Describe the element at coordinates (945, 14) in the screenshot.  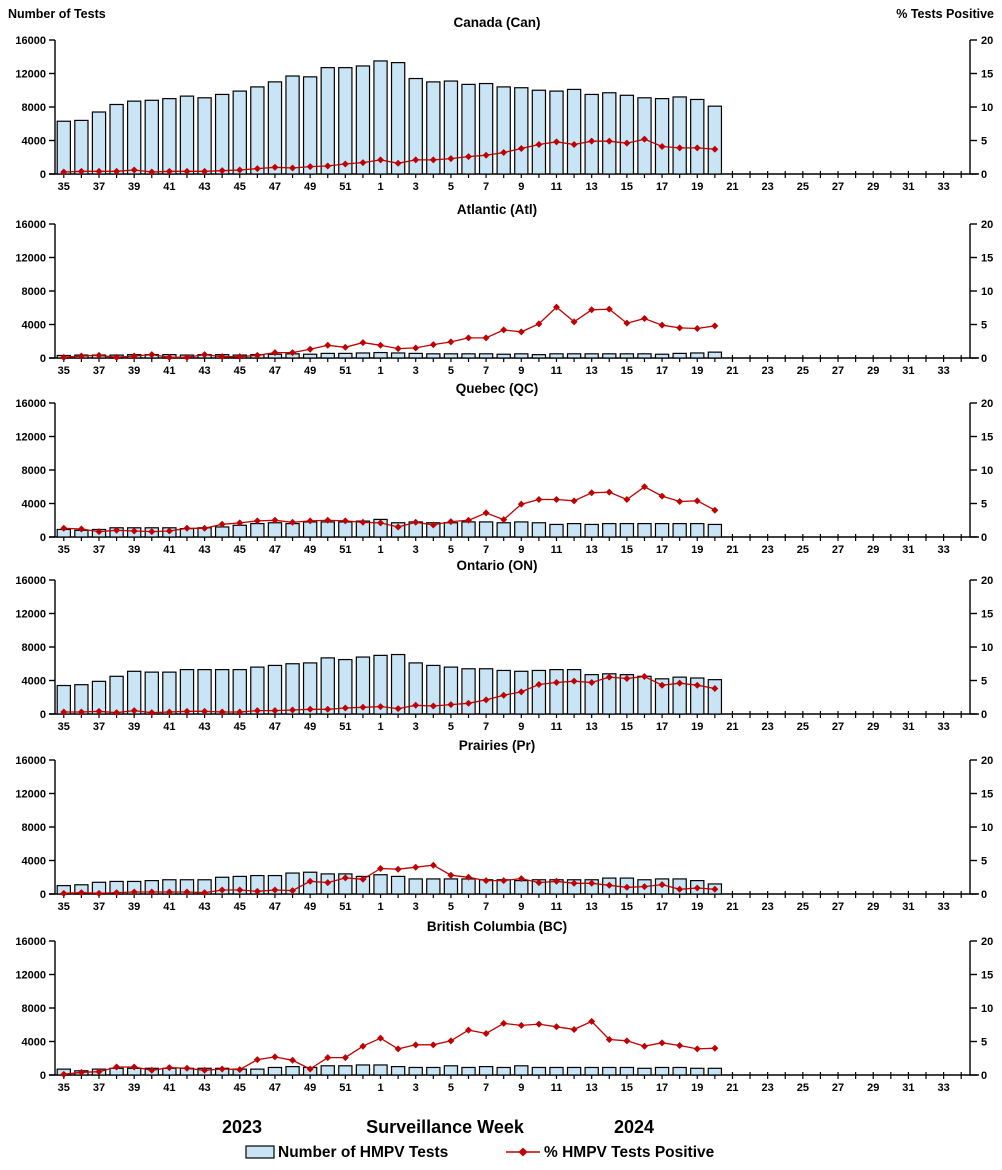
I see `right-axis-title: % Tests Positive` at that location.